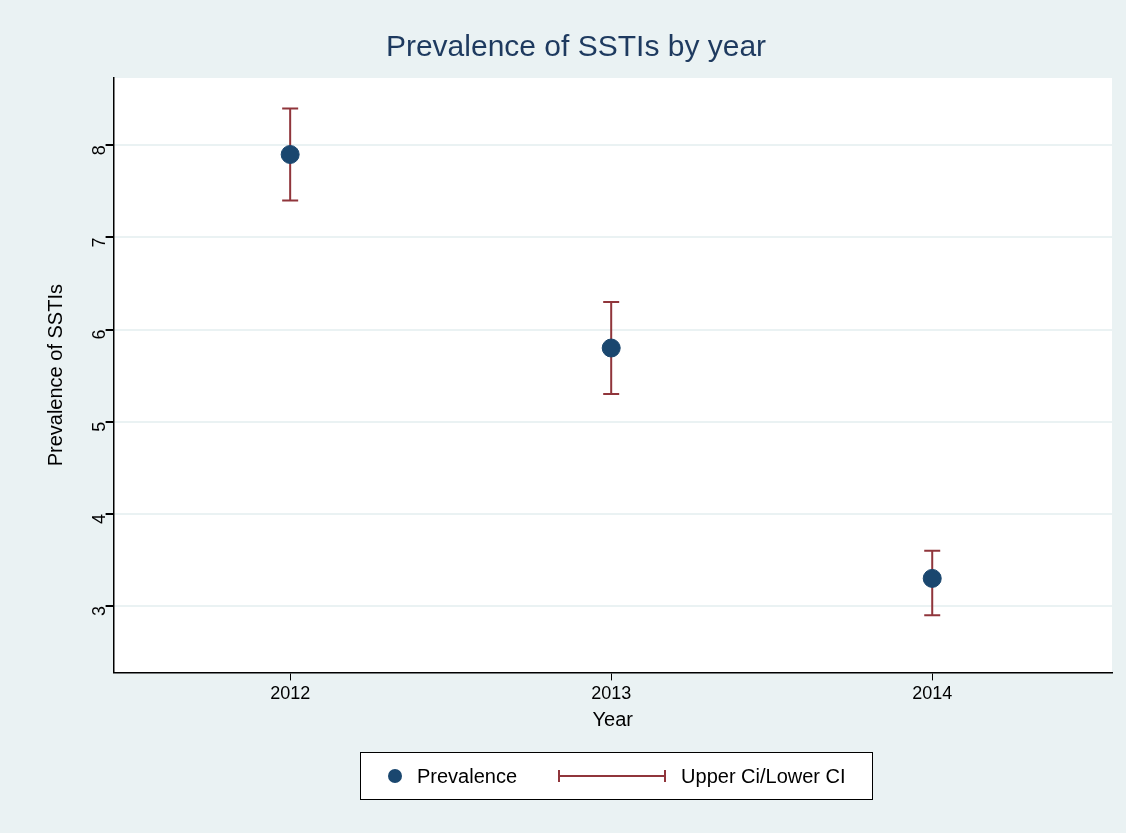 The width and height of the screenshot is (1126, 833). I want to click on y-tick-label: 6, so click(98, 334).